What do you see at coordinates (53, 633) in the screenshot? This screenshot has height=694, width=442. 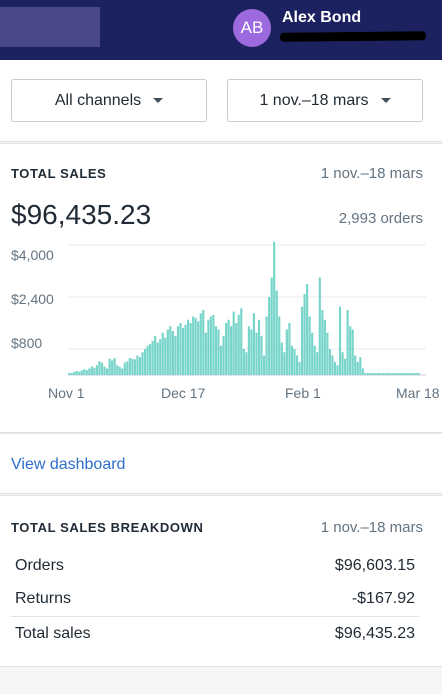 I see `row-label: Total sales` at bounding box center [53, 633].